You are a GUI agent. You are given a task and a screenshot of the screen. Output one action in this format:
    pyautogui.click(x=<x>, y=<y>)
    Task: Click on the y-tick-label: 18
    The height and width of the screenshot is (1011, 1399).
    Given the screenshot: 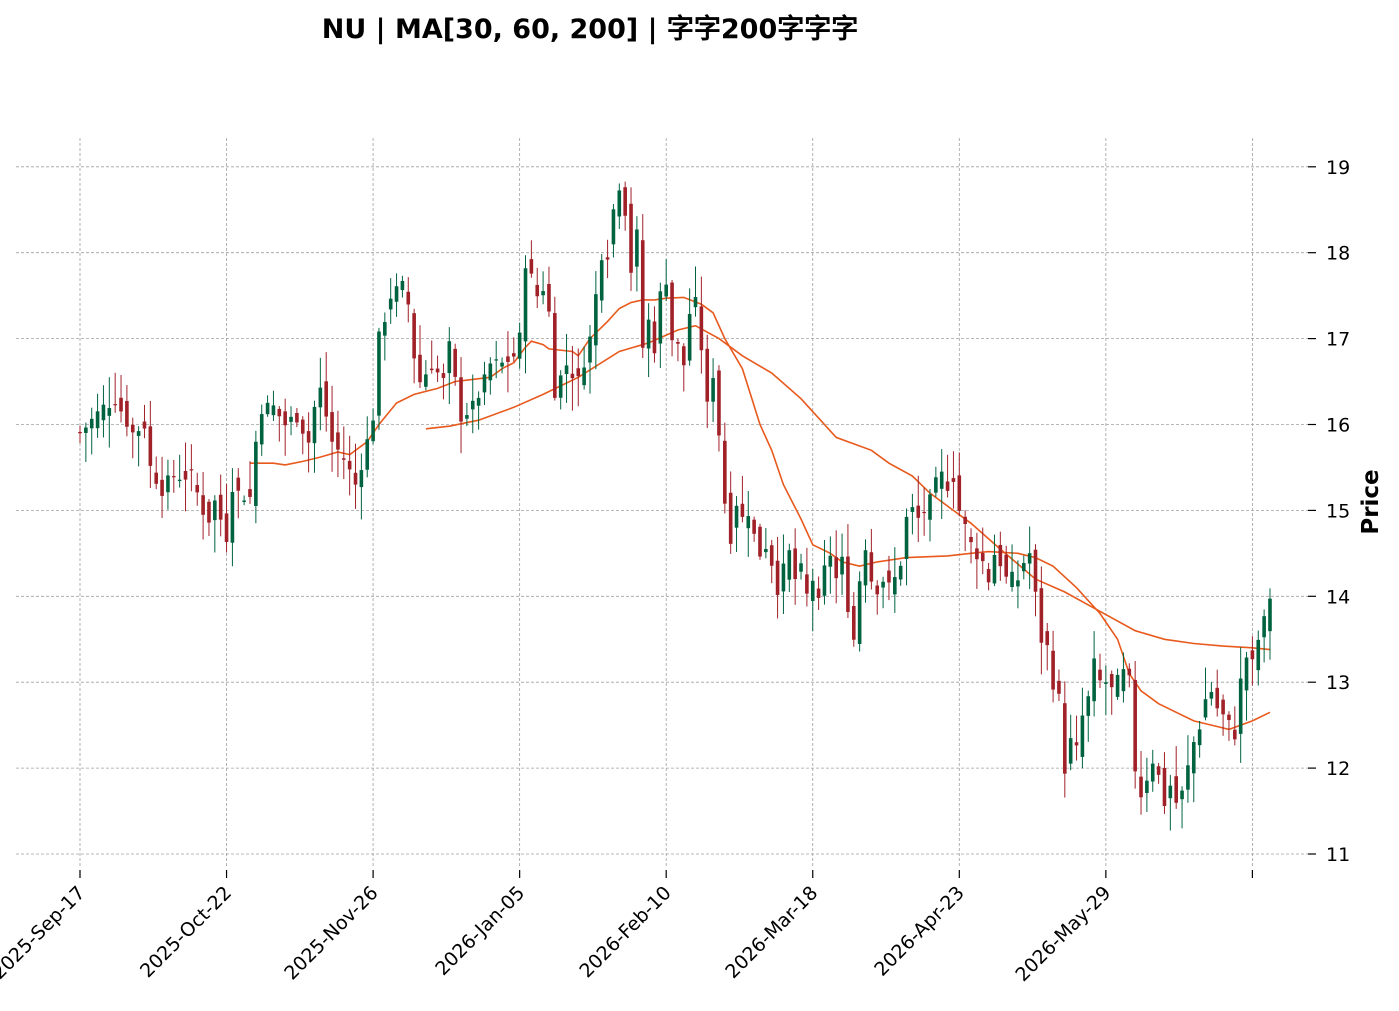 What is the action you would take?
    pyautogui.click(x=1338, y=254)
    